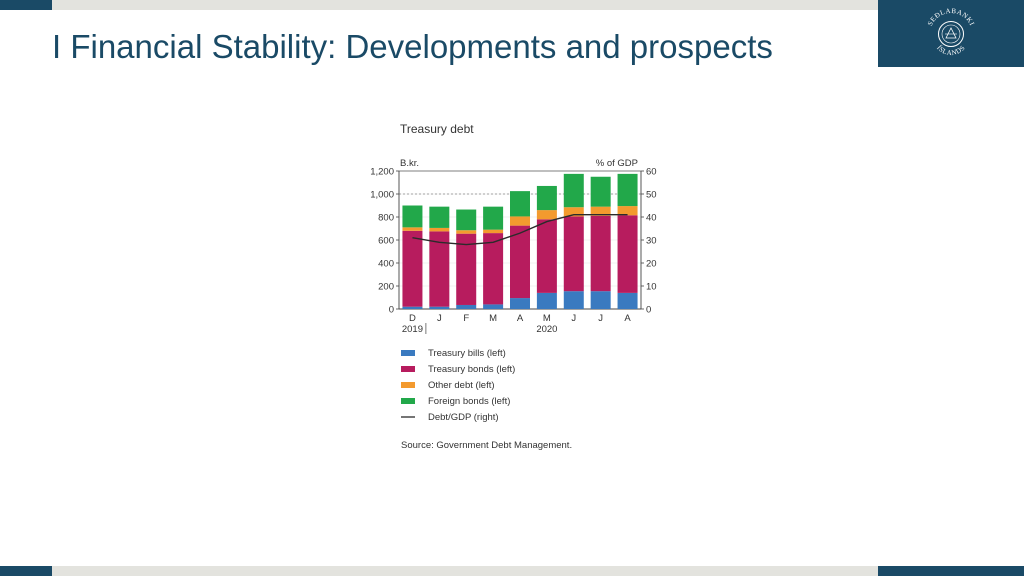 This screenshot has height=576, width=1024. I want to click on right-tick-label: 20, so click(651, 263).